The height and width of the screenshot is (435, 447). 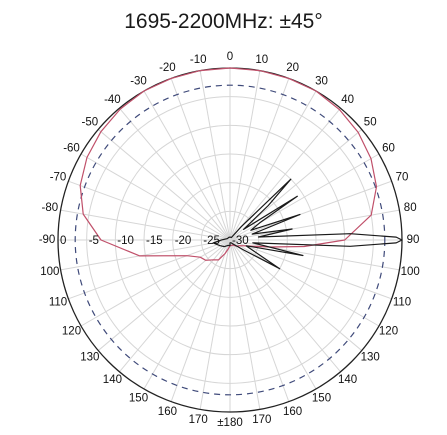 I want to click on radial-tick-label: -5, so click(x=94, y=241).